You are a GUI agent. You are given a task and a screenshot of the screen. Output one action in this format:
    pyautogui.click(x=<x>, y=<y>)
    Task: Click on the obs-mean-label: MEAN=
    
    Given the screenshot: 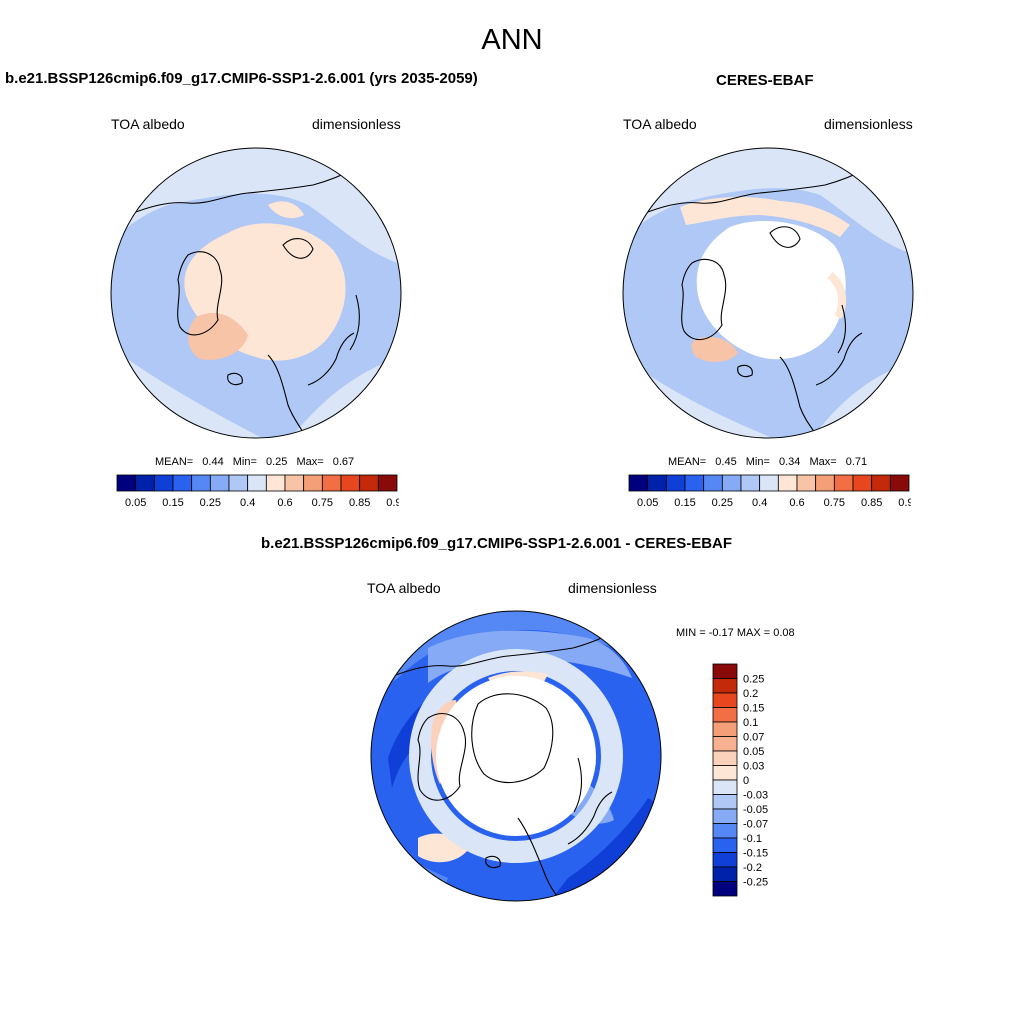 What is the action you would take?
    pyautogui.click(x=687, y=462)
    